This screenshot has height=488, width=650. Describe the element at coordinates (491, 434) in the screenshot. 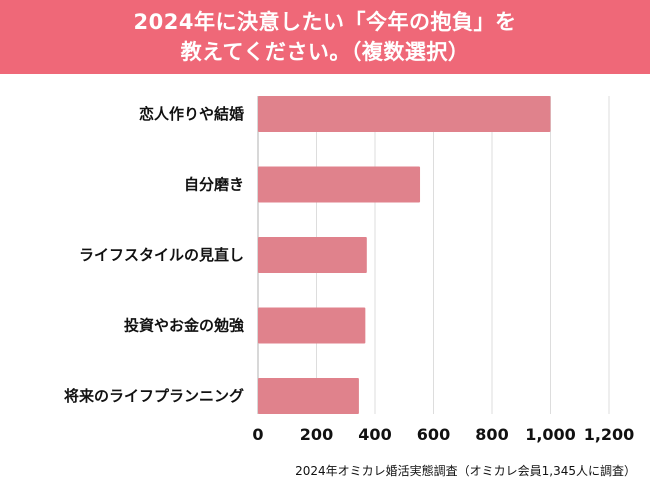

I see `x-tick-label: 800` at that location.